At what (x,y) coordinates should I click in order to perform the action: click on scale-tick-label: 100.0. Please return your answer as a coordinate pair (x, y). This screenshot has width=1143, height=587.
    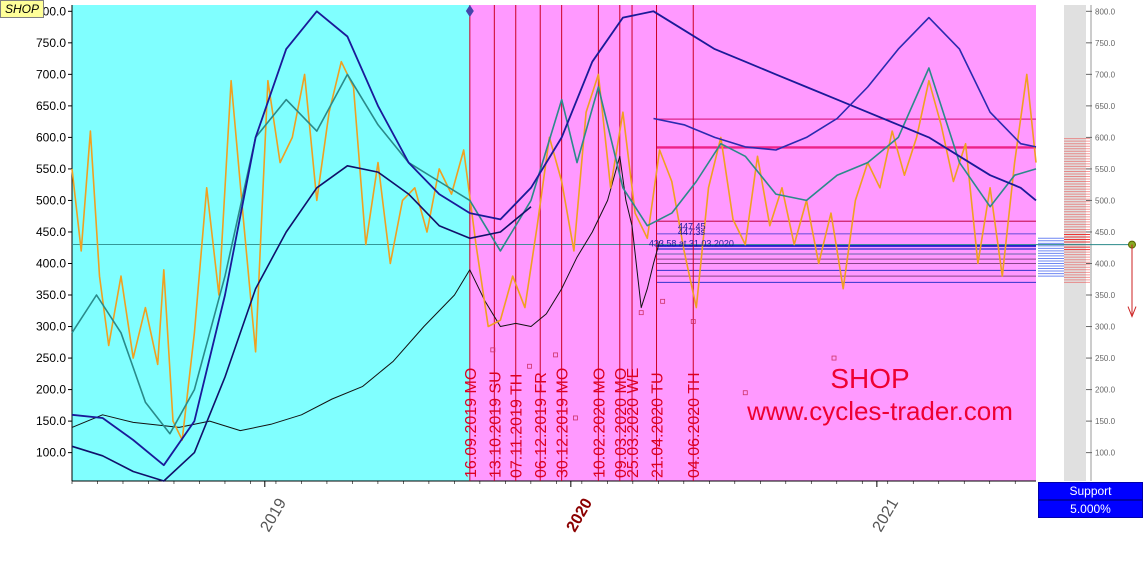
    Looking at the image, I should click on (1105, 453).